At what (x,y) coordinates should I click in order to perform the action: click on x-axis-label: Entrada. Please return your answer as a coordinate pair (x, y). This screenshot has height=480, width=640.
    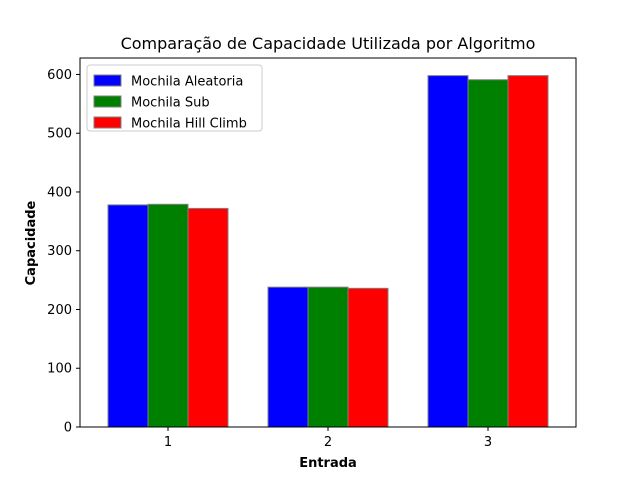
    Looking at the image, I should click on (328, 463).